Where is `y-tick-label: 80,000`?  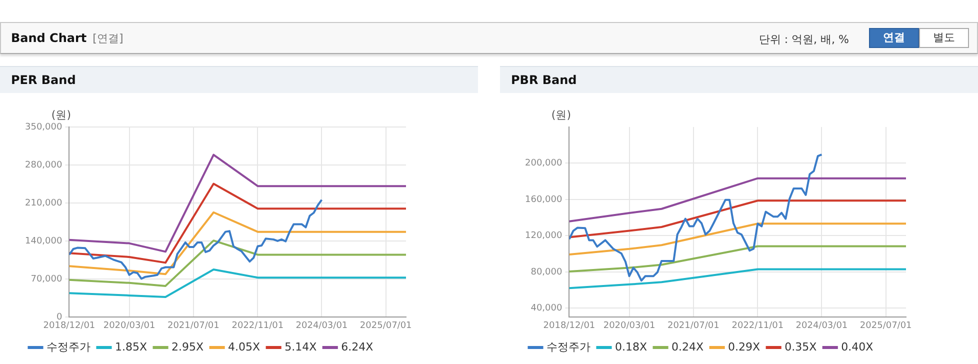 y-tick-label: 80,000 is located at coordinates (546, 272).